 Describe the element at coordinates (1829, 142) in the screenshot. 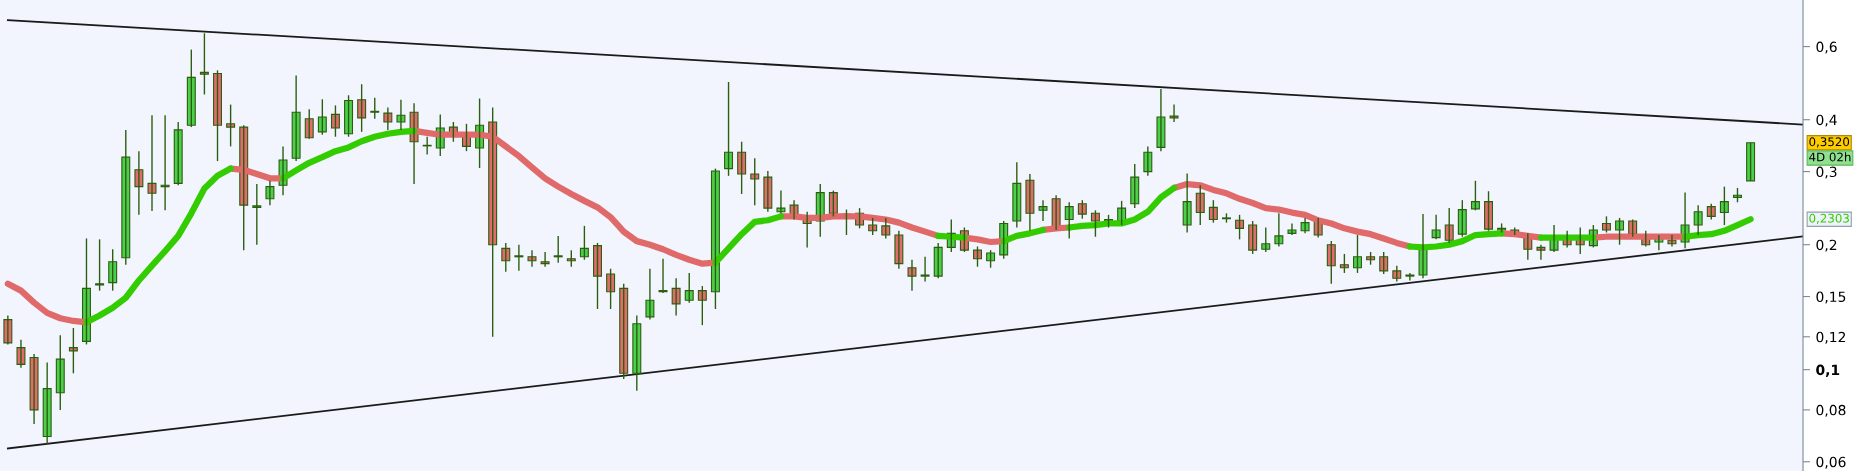

I see `text: 0,3520` at that location.